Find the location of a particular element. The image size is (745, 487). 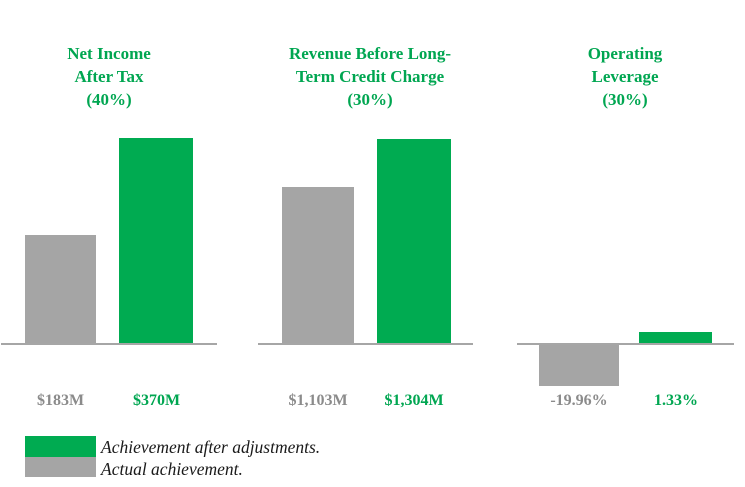

legend-swatch-actual is located at coordinates (60, 467).